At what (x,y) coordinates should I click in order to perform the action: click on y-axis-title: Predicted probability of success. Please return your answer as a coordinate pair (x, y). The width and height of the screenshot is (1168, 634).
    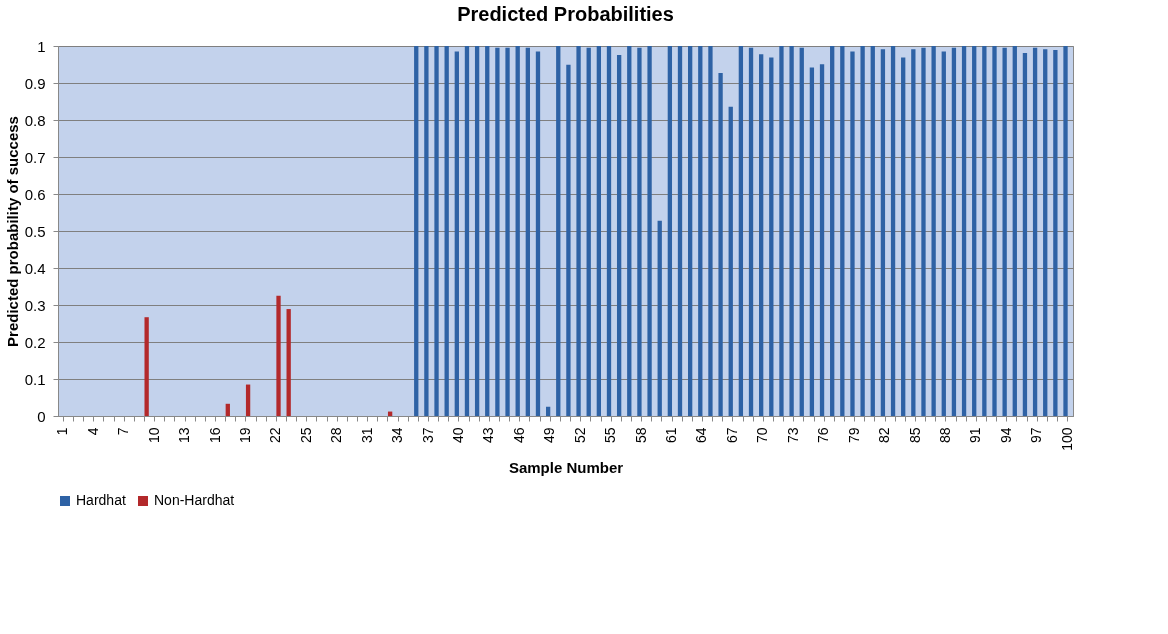
    Looking at the image, I should click on (12, 231).